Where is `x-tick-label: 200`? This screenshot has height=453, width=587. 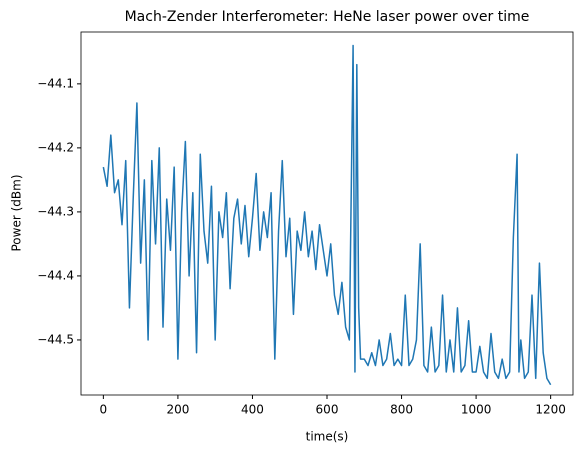 x-tick-label: 200 is located at coordinates (177, 410).